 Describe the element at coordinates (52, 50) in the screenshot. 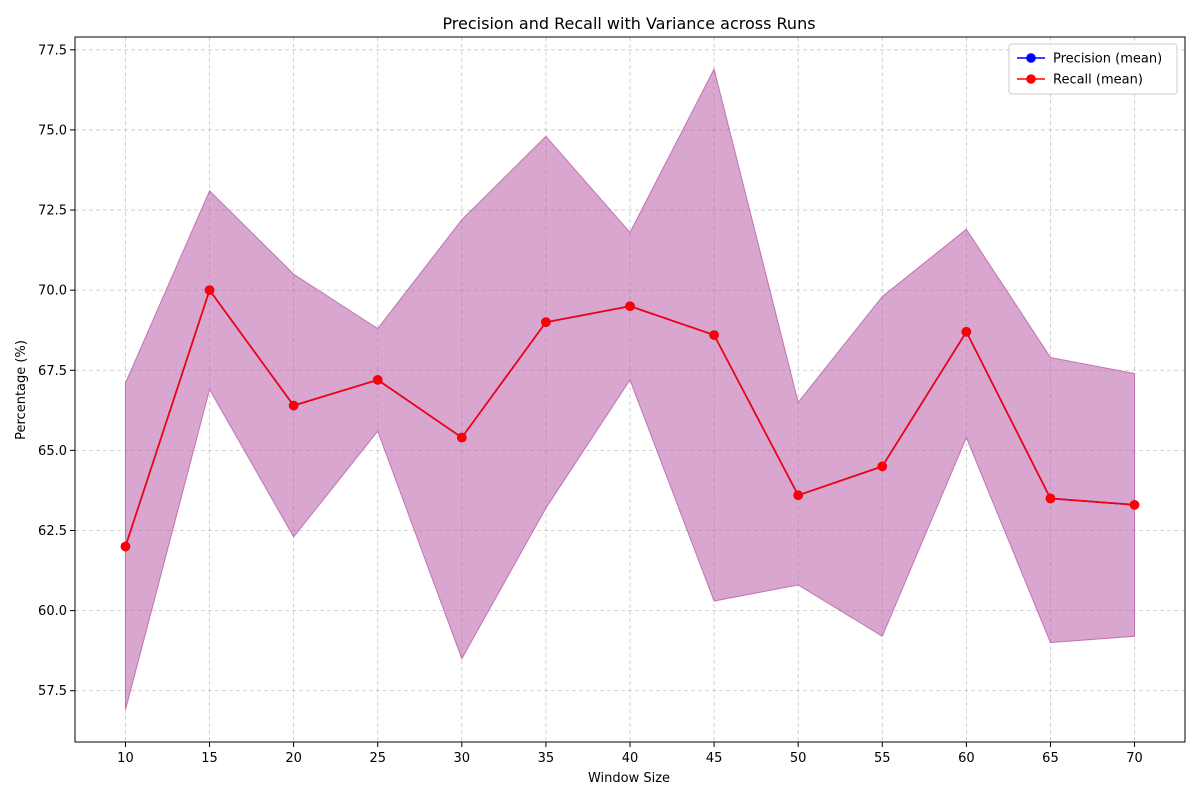

I see `y-tick-label: 77.5` at that location.